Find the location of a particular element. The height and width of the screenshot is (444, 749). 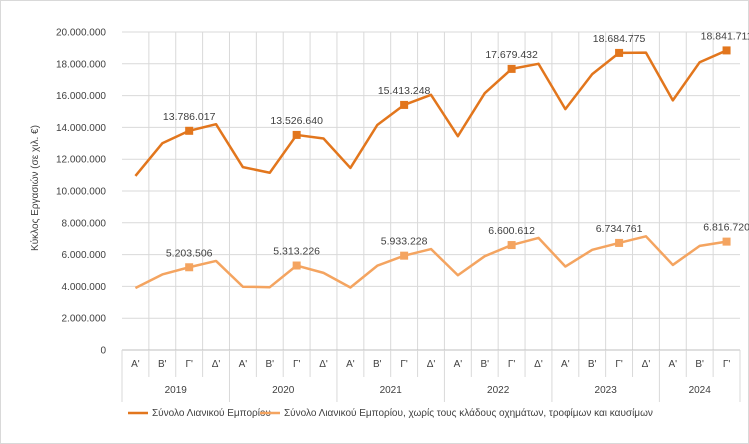

y-tick-label: 18.000.000 is located at coordinates (81, 64).